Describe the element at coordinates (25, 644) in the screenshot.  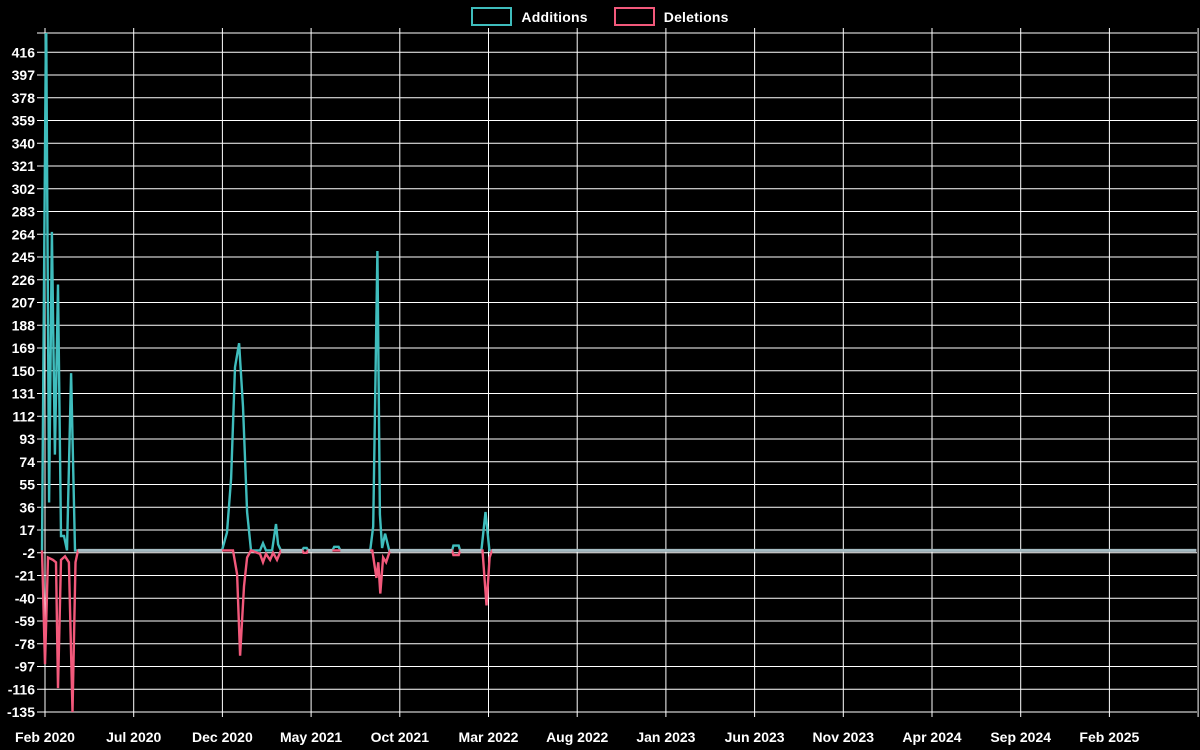
I see `svg-text: -78` at that location.